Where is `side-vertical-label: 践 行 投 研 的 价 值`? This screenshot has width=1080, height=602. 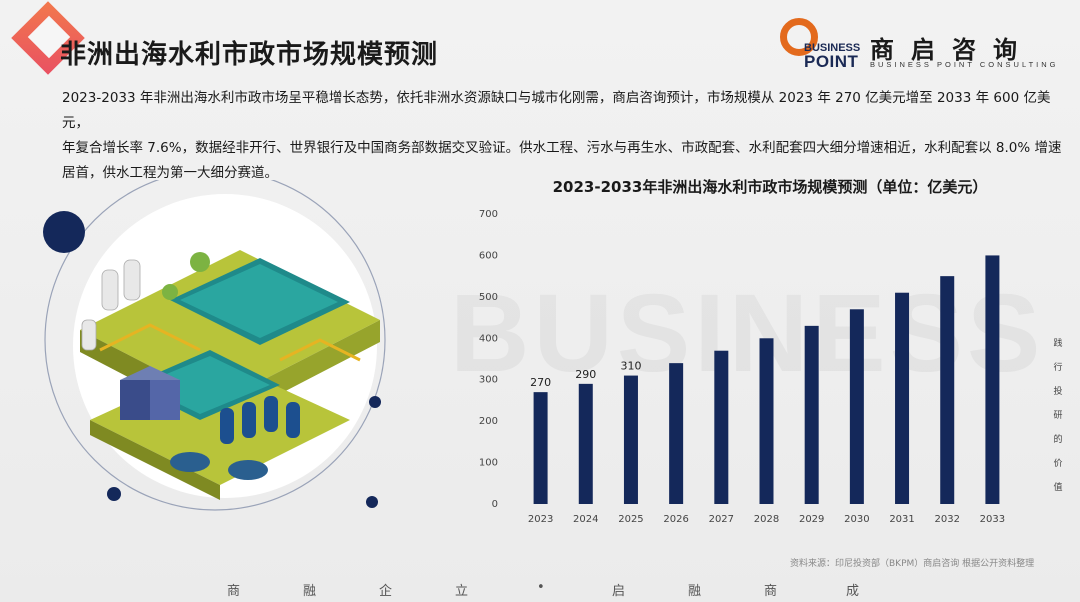
side-vertical-label: 践 行 投 研 的 价 值 is located at coordinates (1058, 416).